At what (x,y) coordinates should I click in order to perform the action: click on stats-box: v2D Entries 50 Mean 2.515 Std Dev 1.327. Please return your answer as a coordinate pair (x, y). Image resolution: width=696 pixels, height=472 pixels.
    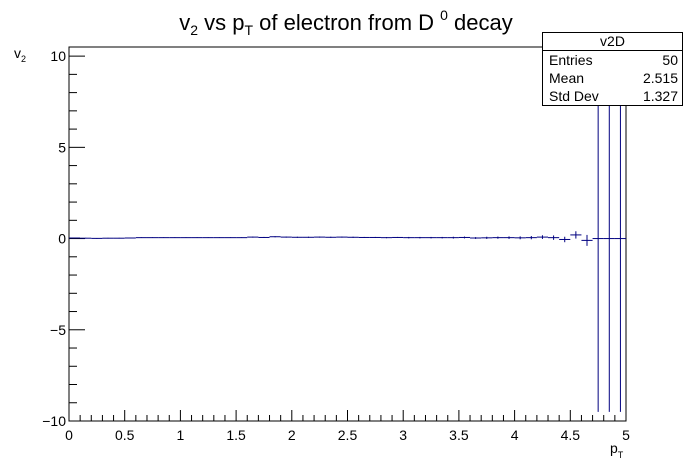
    Looking at the image, I should click on (612, 69).